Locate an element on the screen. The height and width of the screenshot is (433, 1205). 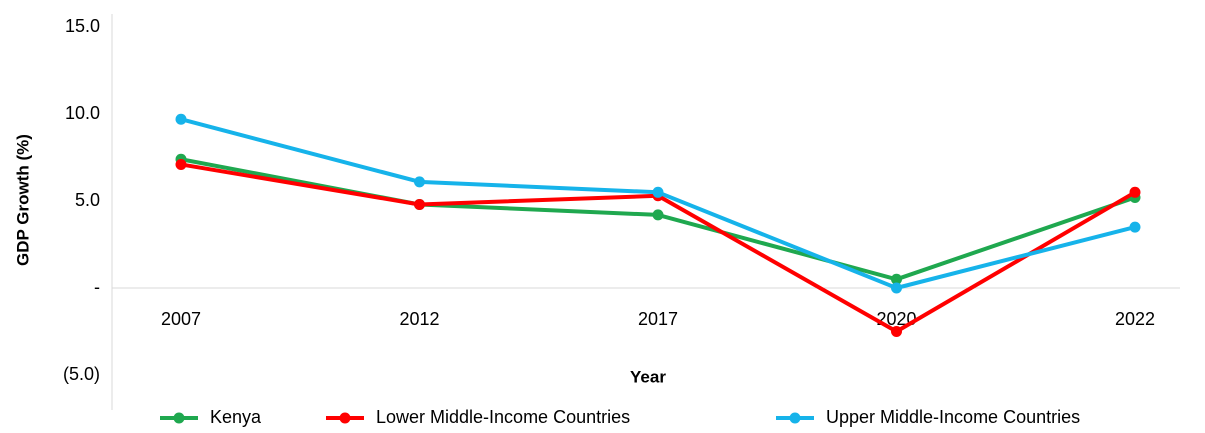
legend-label: Upper Middle-Income Countries is located at coordinates (953, 417).